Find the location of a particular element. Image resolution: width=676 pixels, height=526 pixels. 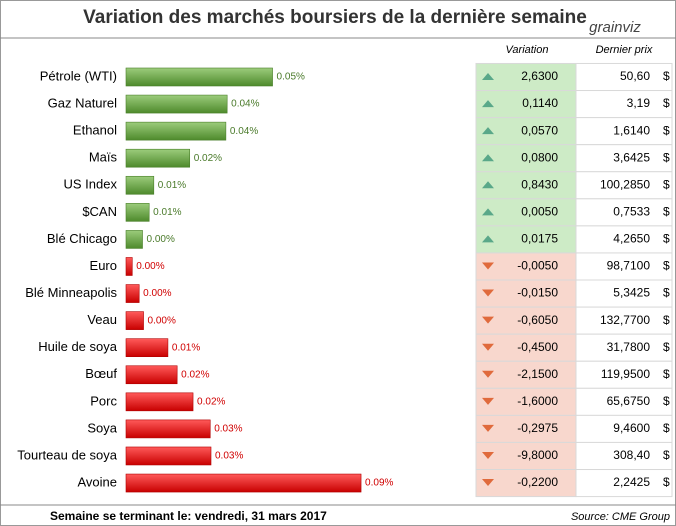

price-value: 31,7800 is located at coordinates (629, 347).